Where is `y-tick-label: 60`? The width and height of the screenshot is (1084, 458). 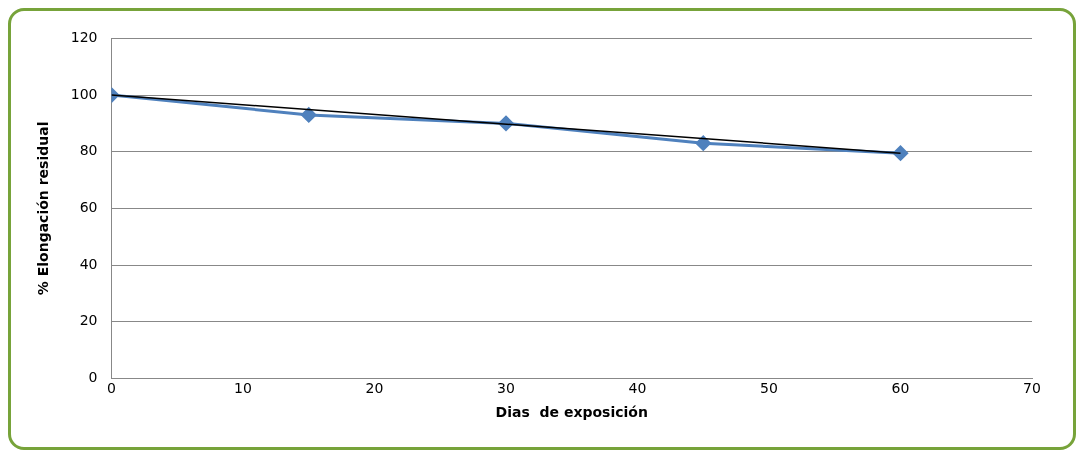 y-tick-label: 60 is located at coordinates (88, 207).